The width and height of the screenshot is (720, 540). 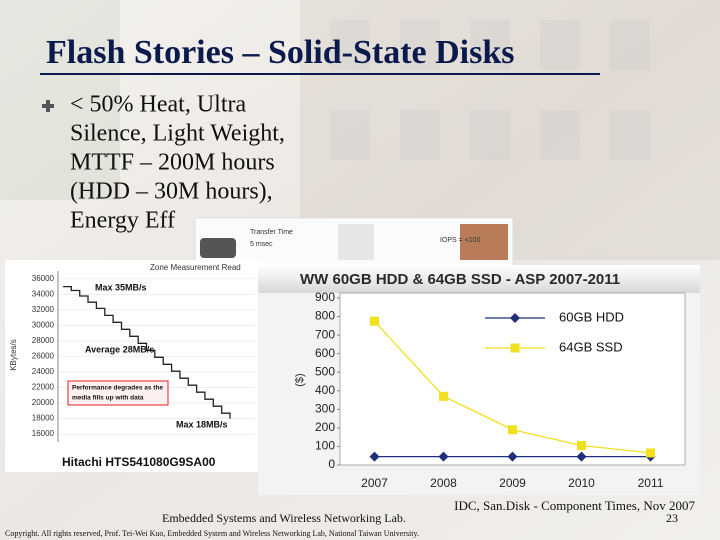 What do you see at coordinates (108, 398) in the screenshot?
I see `annotation: media fills up with data` at bounding box center [108, 398].